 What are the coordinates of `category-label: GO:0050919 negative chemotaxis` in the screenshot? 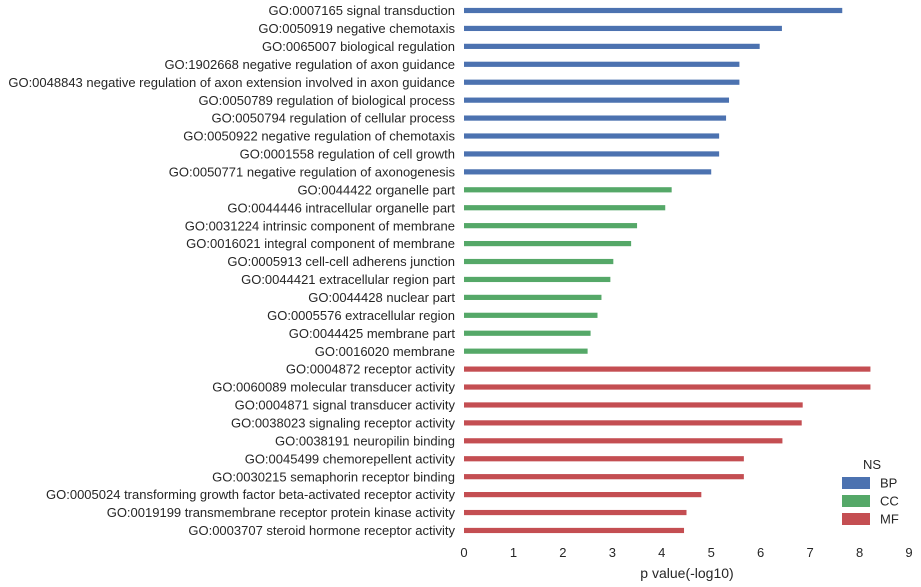 It's located at (356, 28).